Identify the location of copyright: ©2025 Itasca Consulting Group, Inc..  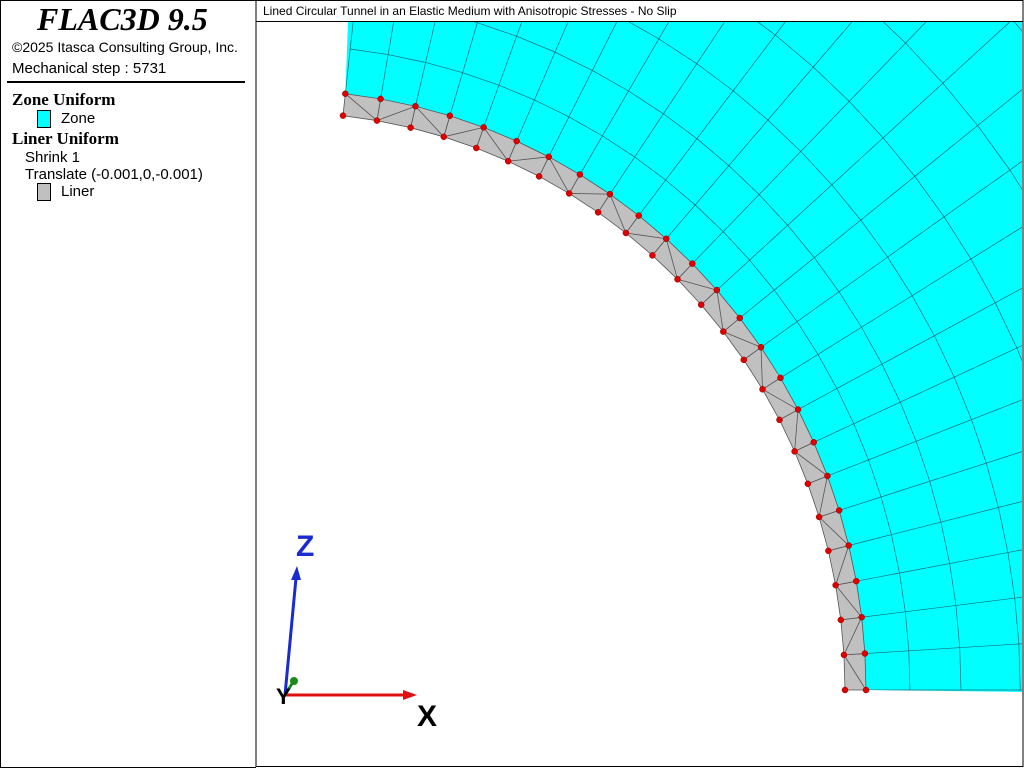
(125, 47).